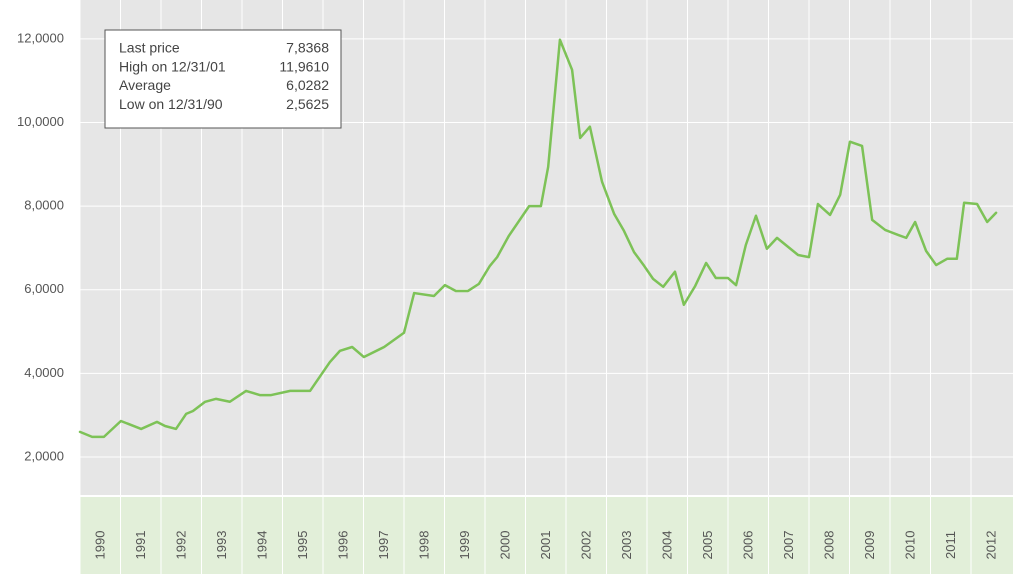 The image size is (1013, 574). Describe the element at coordinates (181, 545) in the screenshot. I see `x-tick-label: 1992` at that location.